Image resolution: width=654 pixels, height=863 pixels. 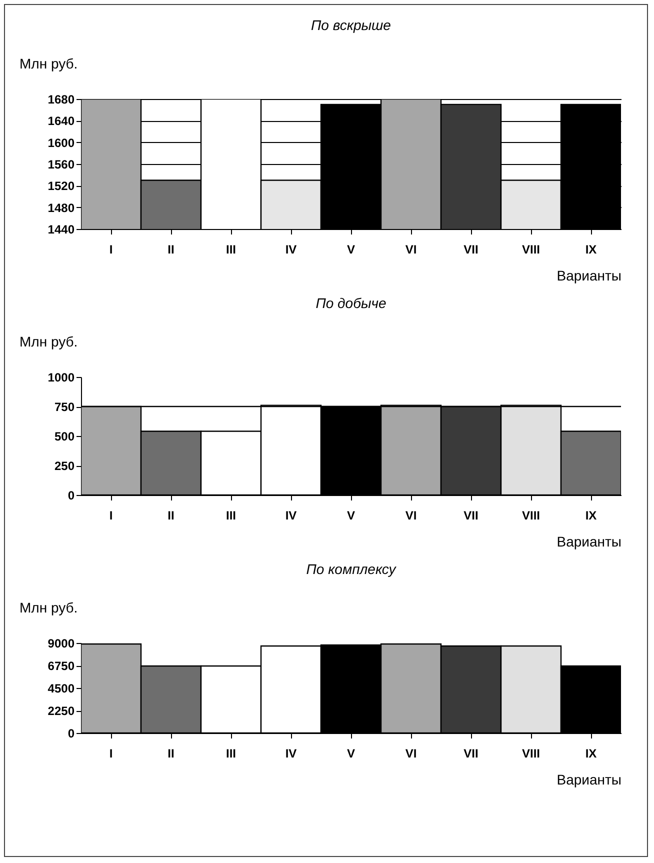 I want to click on y-tick-label: 500, so click(x=64, y=437).